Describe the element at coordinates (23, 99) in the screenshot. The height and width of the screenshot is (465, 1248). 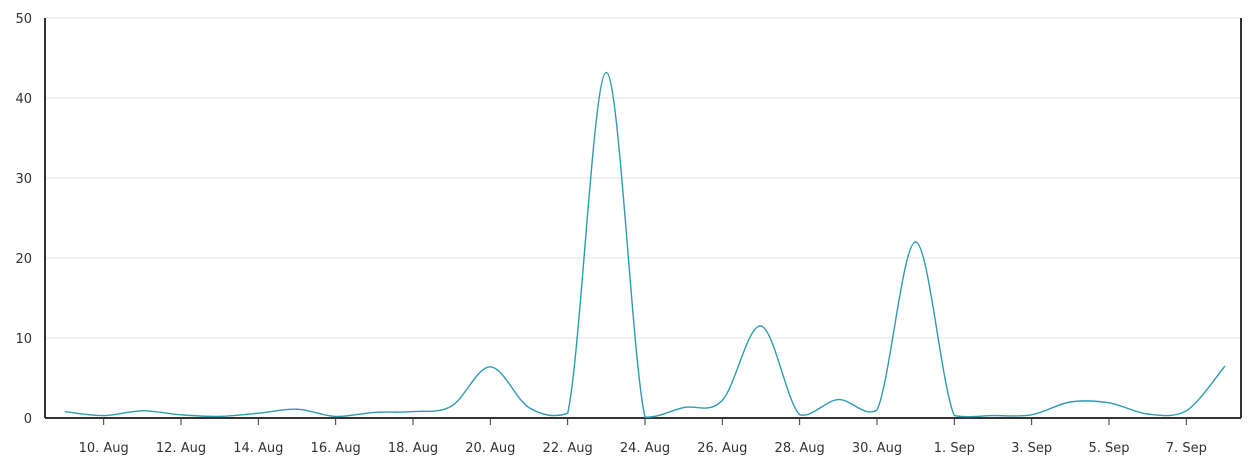
I see `y-tick-label: 40` at that location.